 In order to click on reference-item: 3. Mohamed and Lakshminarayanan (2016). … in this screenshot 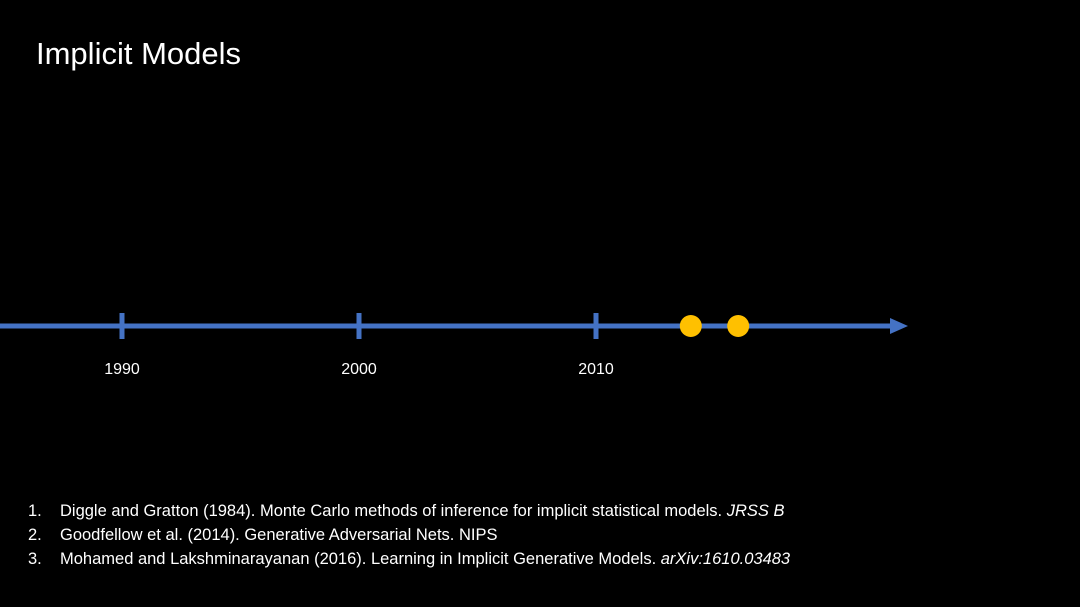, I will do `click(409, 559)`.